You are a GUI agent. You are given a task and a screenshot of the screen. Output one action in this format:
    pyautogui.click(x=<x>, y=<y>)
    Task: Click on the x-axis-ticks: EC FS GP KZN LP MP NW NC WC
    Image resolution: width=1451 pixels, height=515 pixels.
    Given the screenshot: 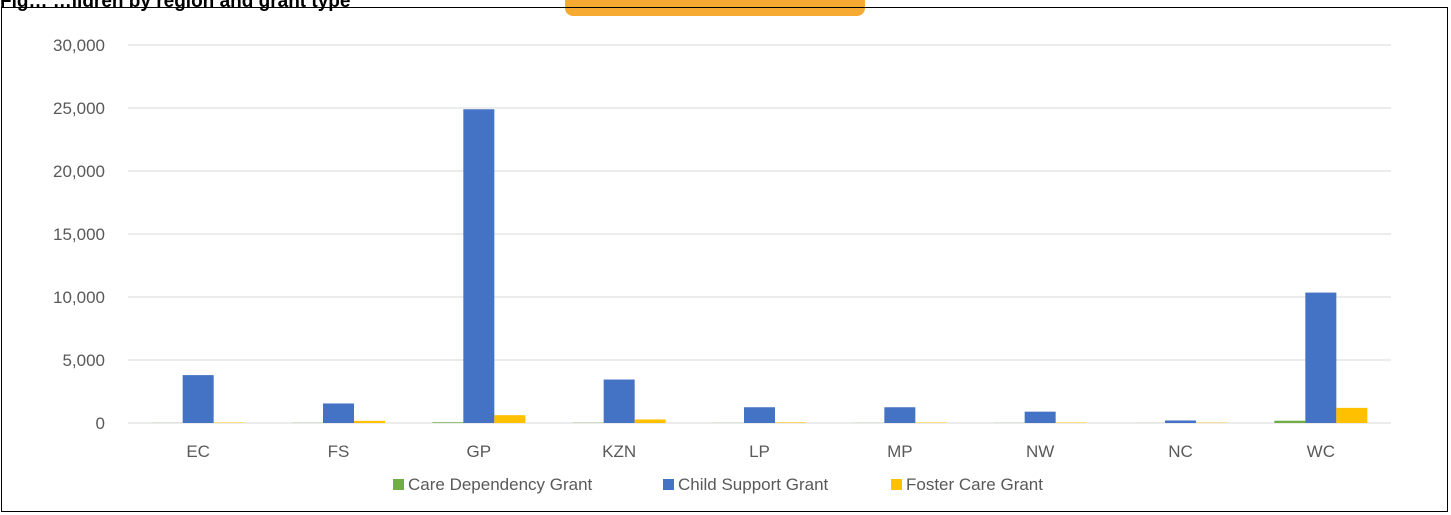 What is the action you would take?
    pyautogui.click(x=760, y=451)
    